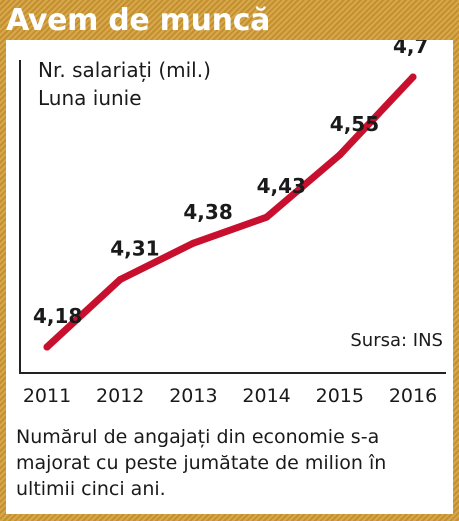 The image size is (459, 521). What do you see at coordinates (90, 98) in the screenshot?
I see `chart-subtitle: Luna iunie` at bounding box center [90, 98].